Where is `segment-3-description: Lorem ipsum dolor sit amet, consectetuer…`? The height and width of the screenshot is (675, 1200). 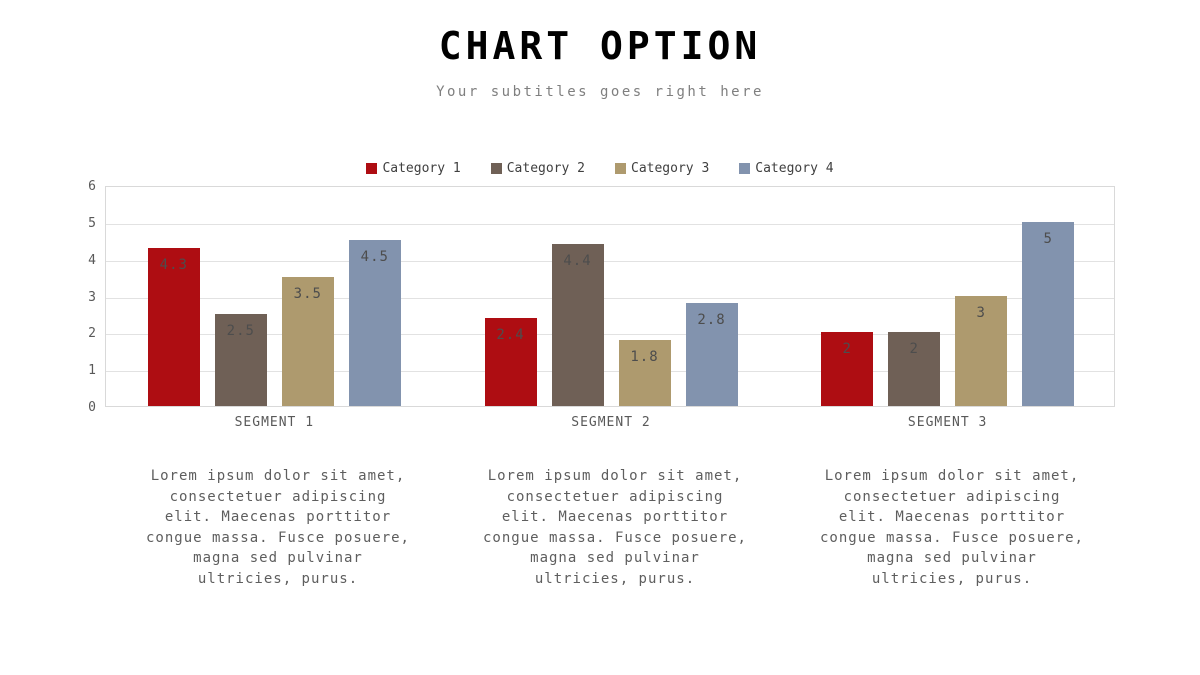 segment-3-description: Lorem ipsum dolor sit amet, consectetuer… is located at coordinates (951, 527).